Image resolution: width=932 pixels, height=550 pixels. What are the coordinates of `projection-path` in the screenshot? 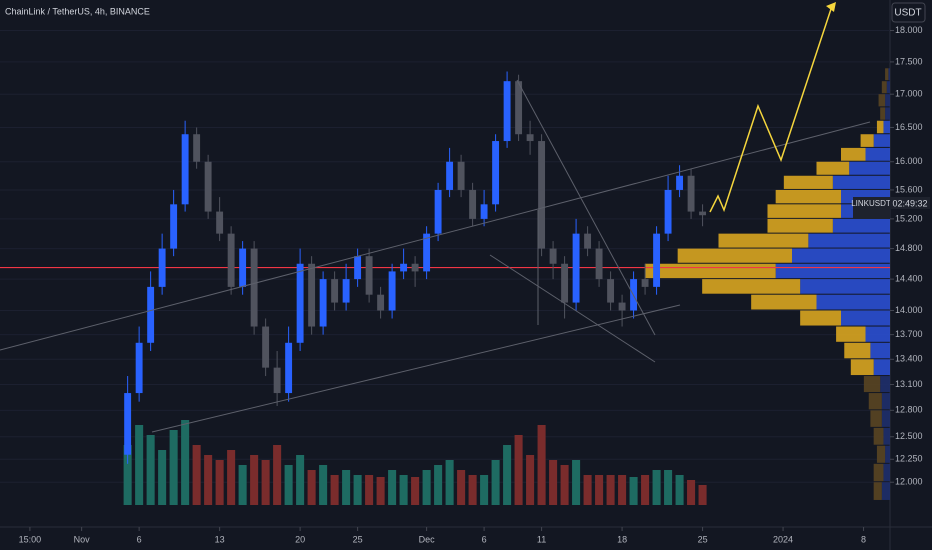 It's located at (771, 109).